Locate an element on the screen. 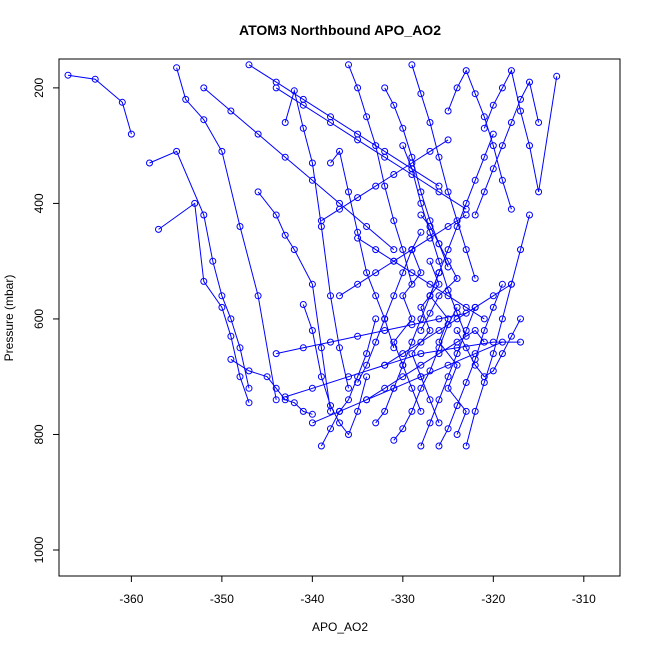  chart-title: ATOM3 Northbound APO_AO2 is located at coordinates (340, 30).